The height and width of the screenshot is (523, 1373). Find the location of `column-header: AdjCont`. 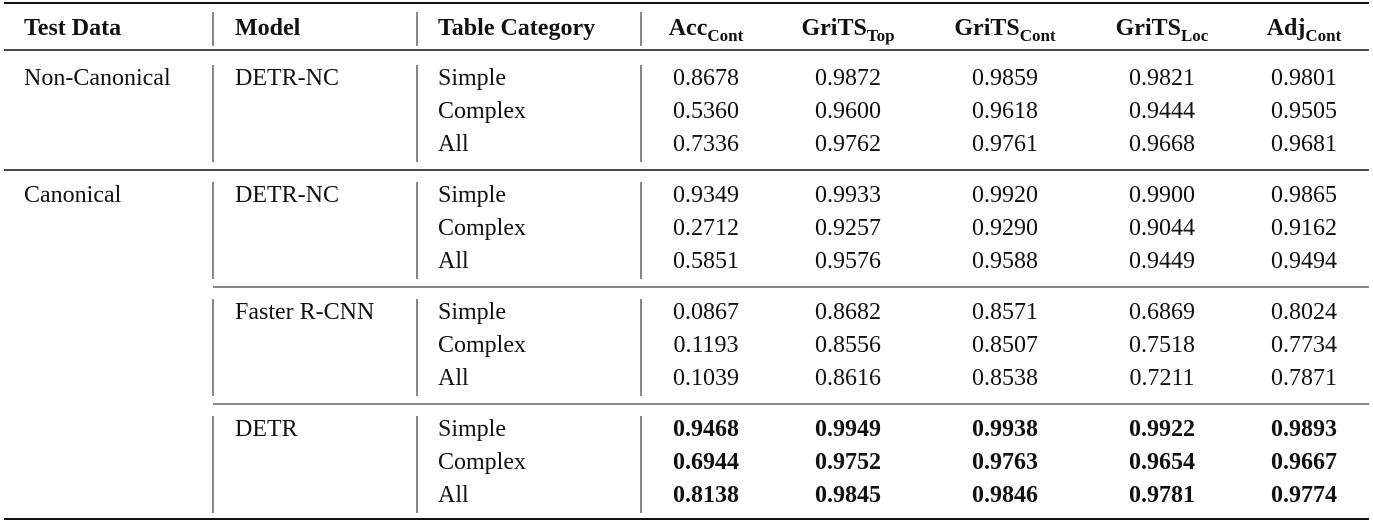

column-header: AdjCont is located at coordinates (1304, 30).